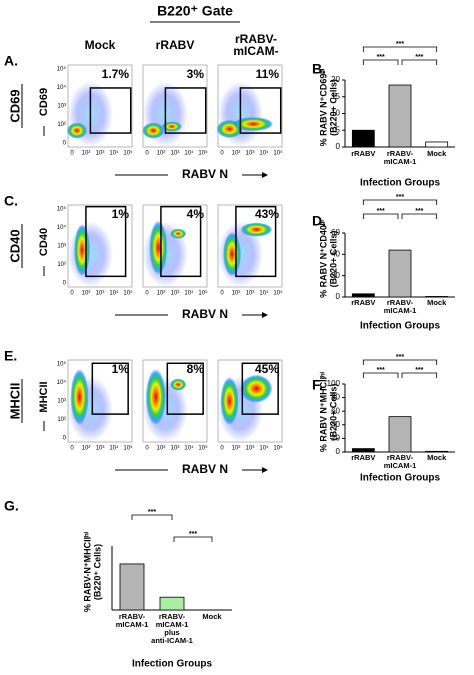  Describe the element at coordinates (11, 61) in the screenshot. I see `panel-letter: A.` at that location.